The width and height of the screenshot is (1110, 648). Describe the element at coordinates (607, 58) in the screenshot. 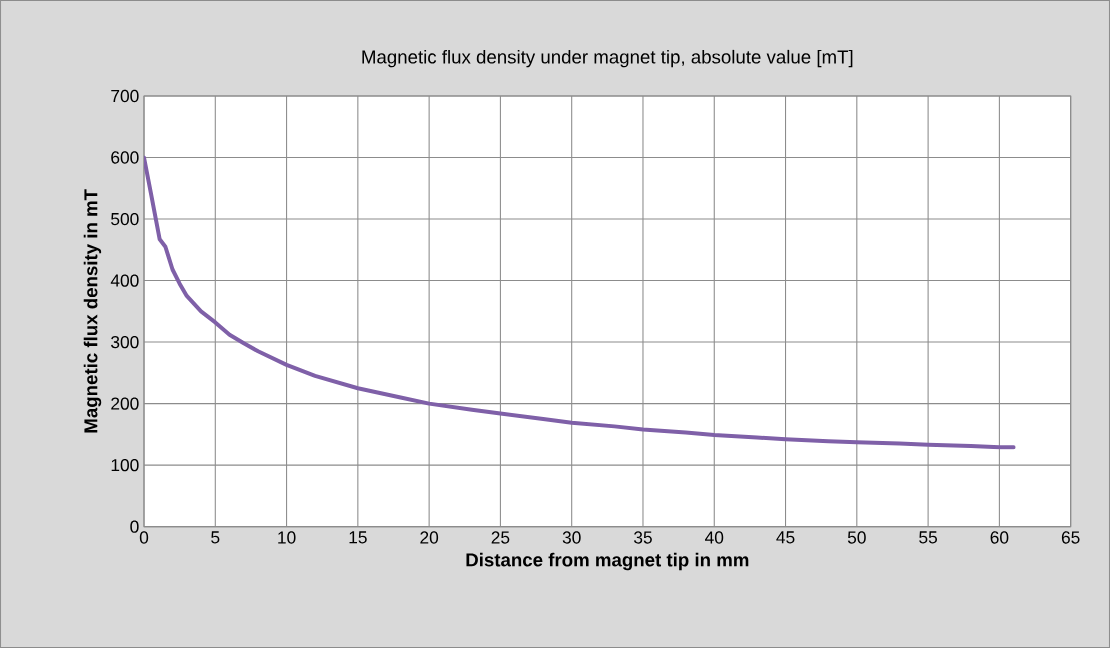

I see `chart-title: Magnetic flux density under magnet tip, absolute value [mT]` at that location.